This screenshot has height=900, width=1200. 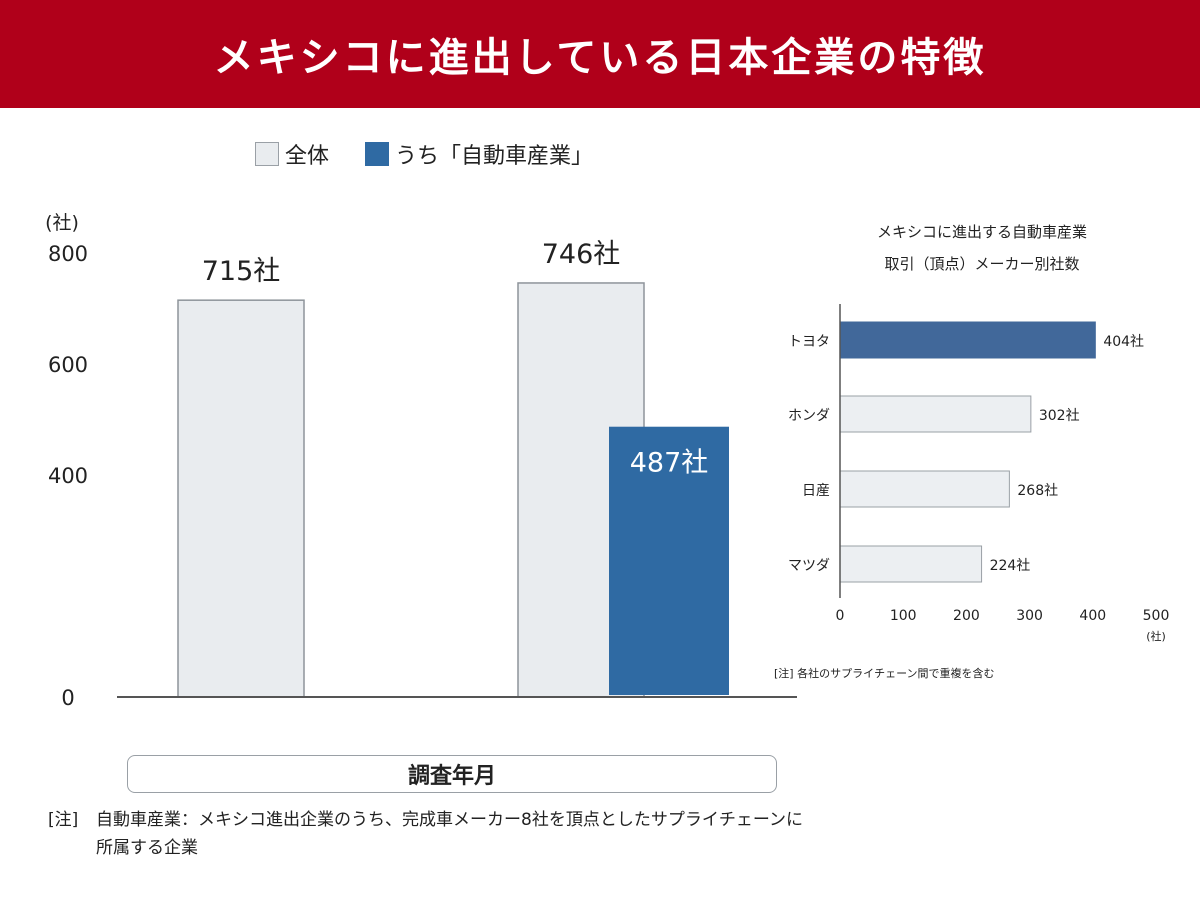 What do you see at coordinates (884, 673) in the screenshot?
I see `side-footnote: [注] 各社のサプライチェーン間で重複を含む` at bounding box center [884, 673].